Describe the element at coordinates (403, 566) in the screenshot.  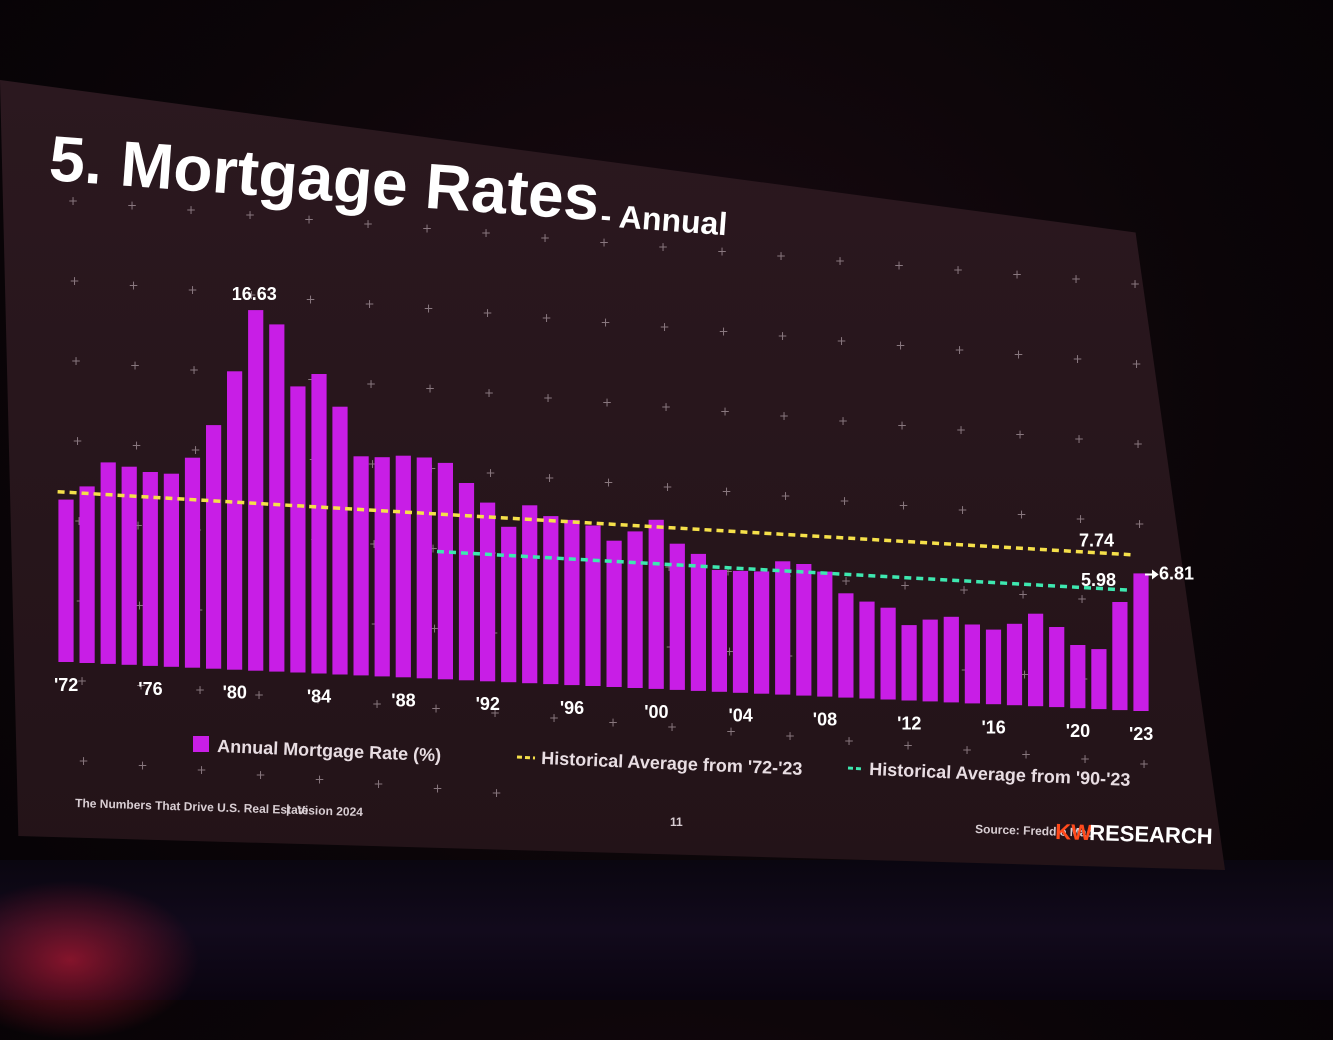
I see `bar-1988` at that location.